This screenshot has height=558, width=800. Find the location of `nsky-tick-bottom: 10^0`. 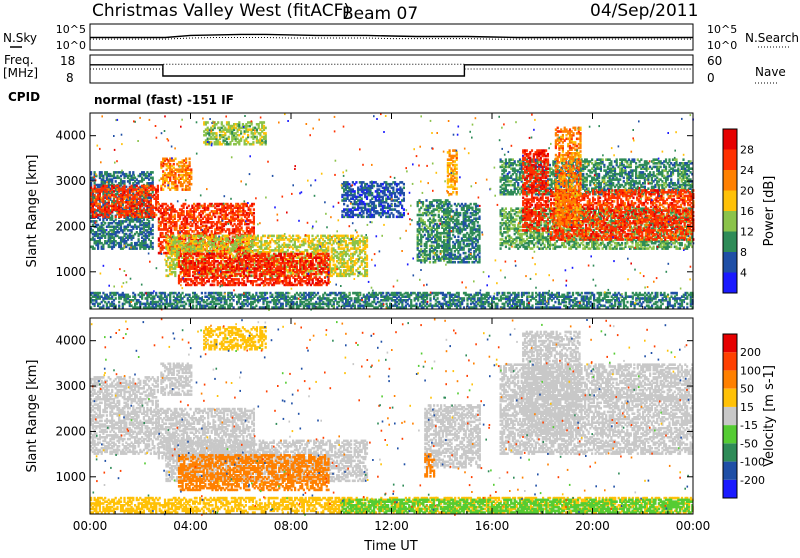

nsky-tick-bottom: 10^0 is located at coordinates (71, 45).